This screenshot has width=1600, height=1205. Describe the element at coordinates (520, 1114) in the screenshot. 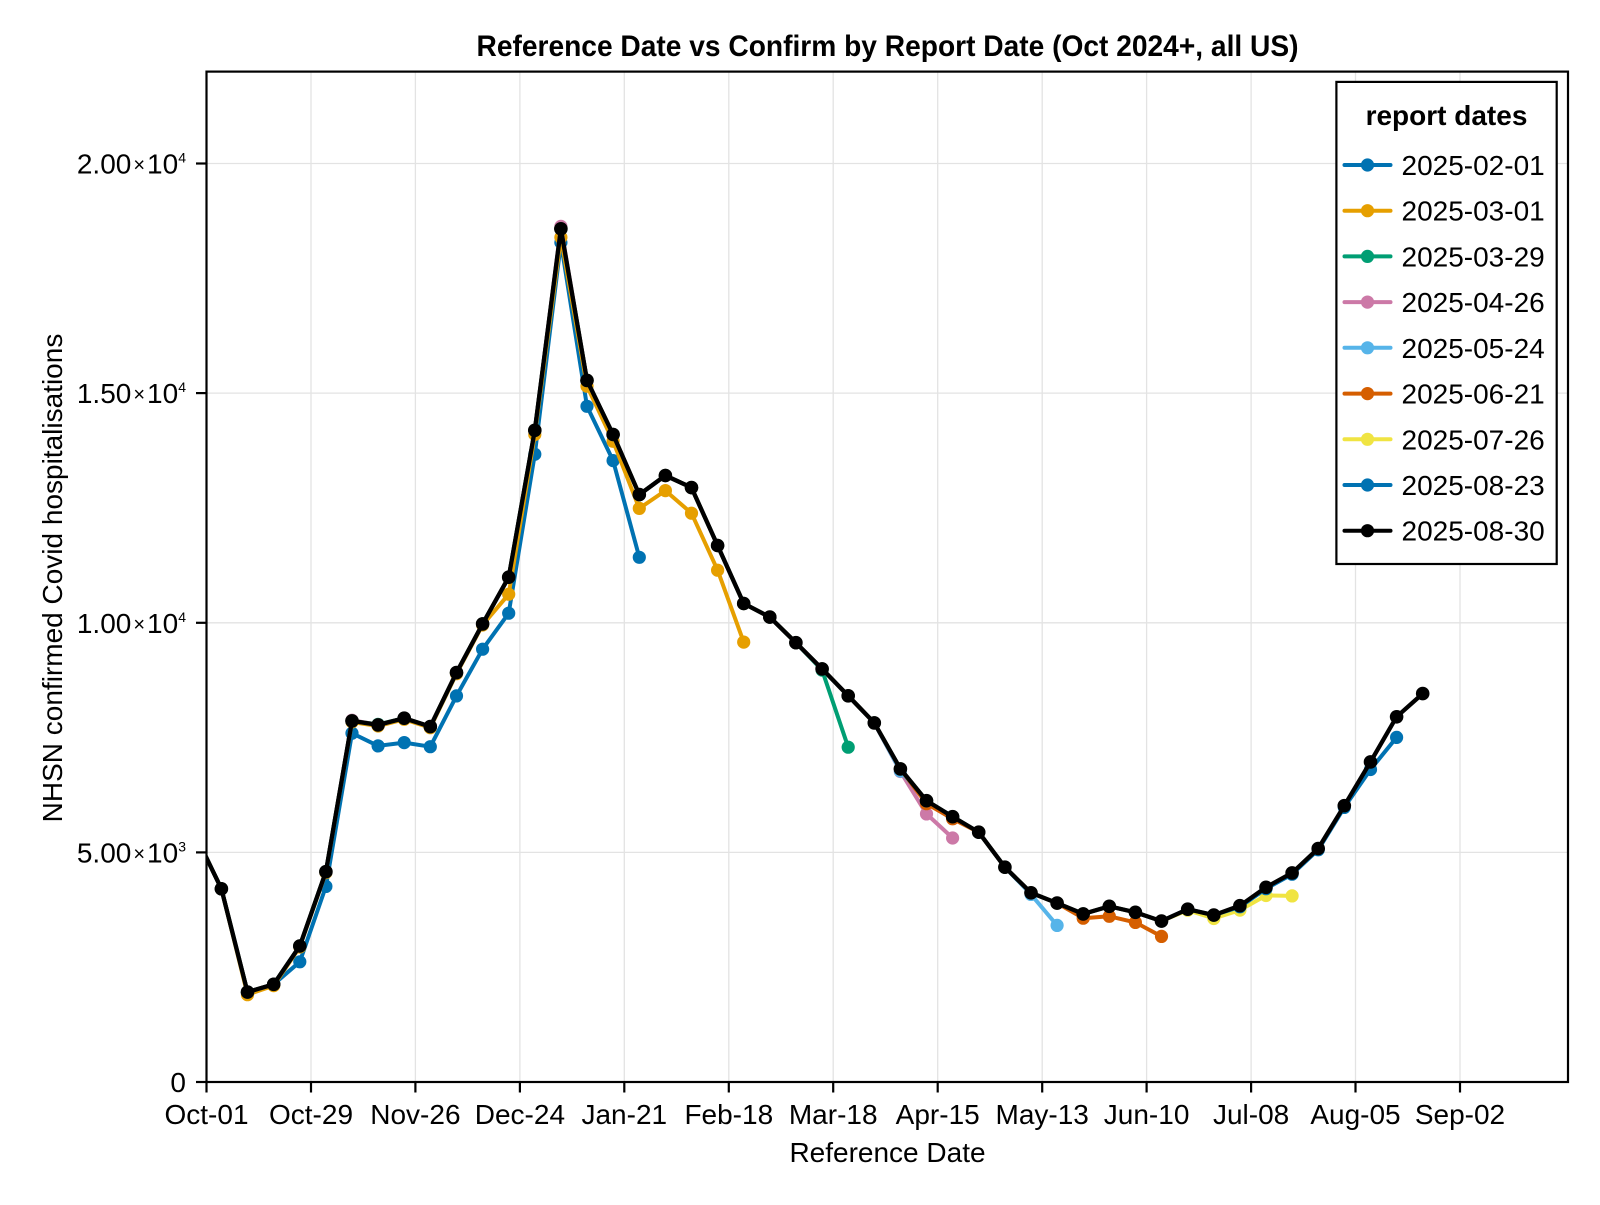

I see `svg-text: Dec-24` at that location.